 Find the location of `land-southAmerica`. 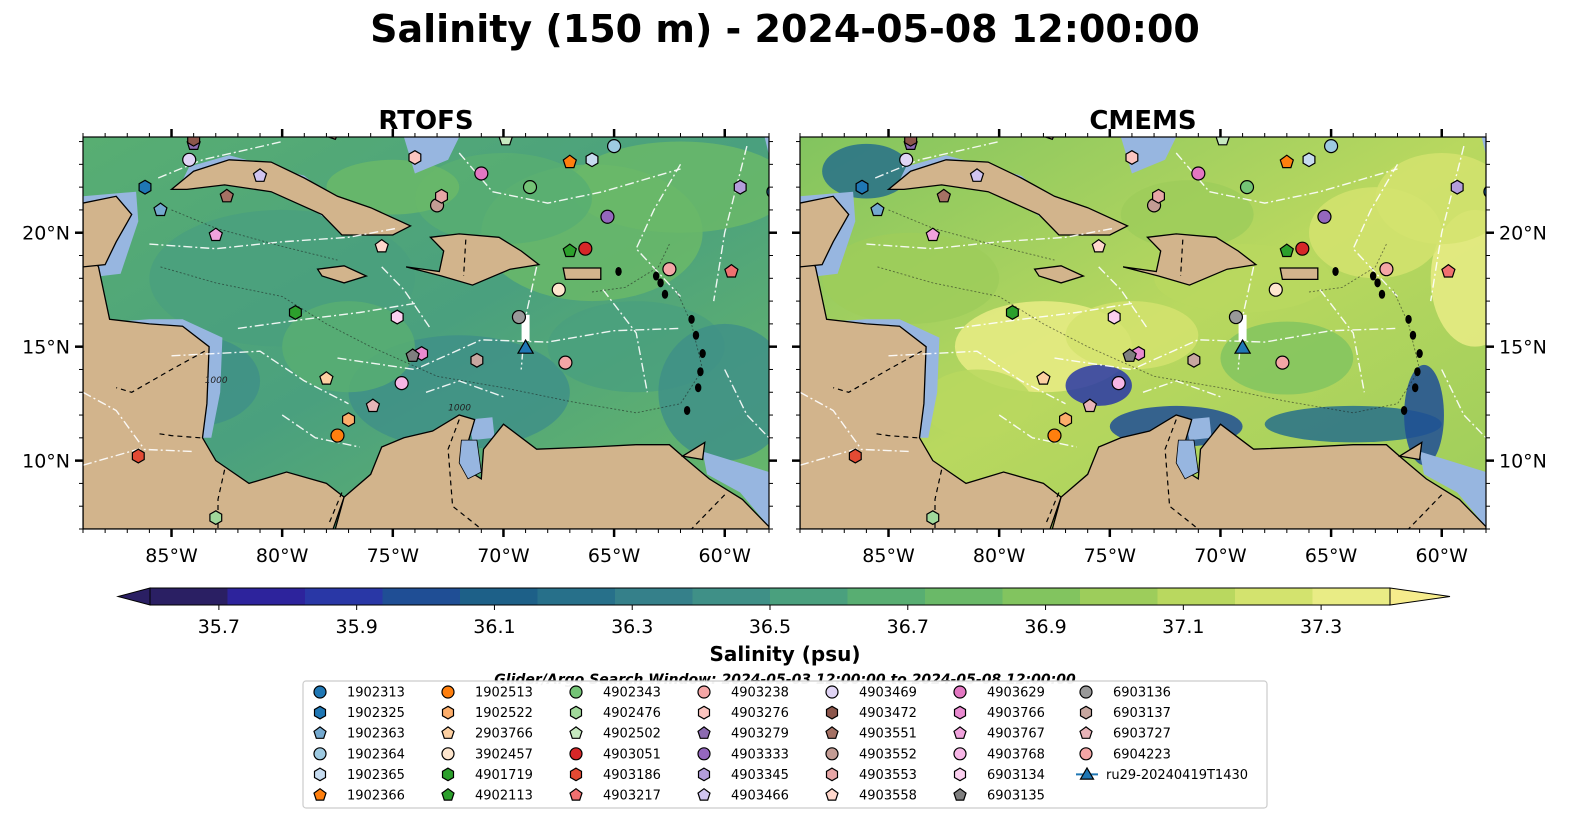

land-southAmerica is located at coordinates (551, 471).